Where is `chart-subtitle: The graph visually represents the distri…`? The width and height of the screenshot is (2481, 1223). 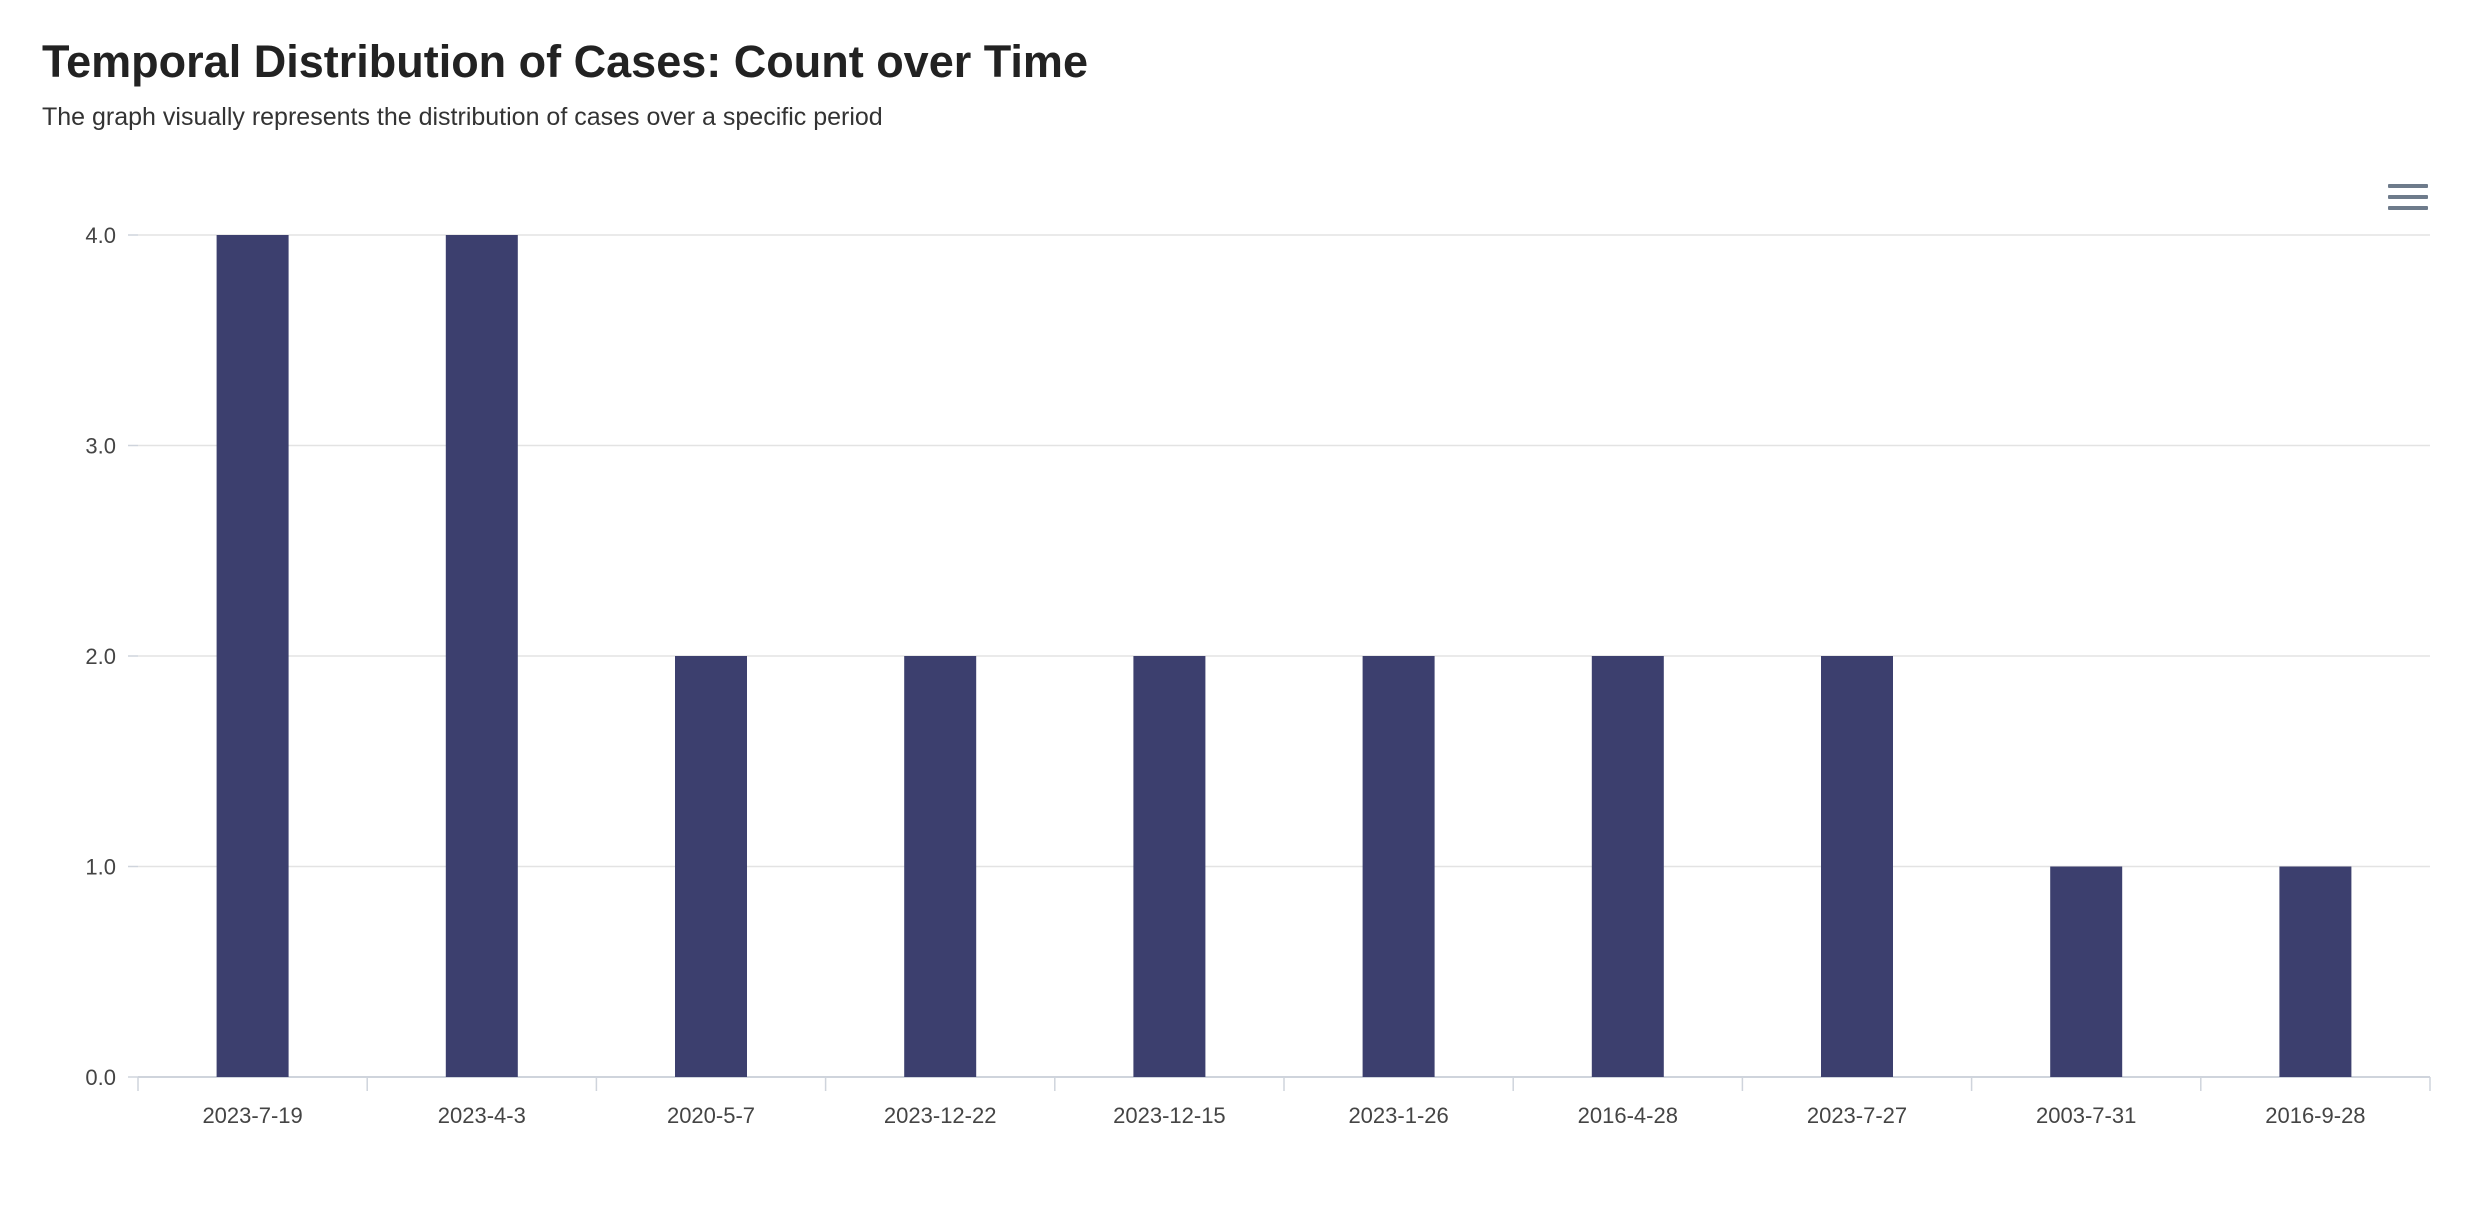 chart-subtitle: The graph visually represents the distri… is located at coordinates (462, 117).